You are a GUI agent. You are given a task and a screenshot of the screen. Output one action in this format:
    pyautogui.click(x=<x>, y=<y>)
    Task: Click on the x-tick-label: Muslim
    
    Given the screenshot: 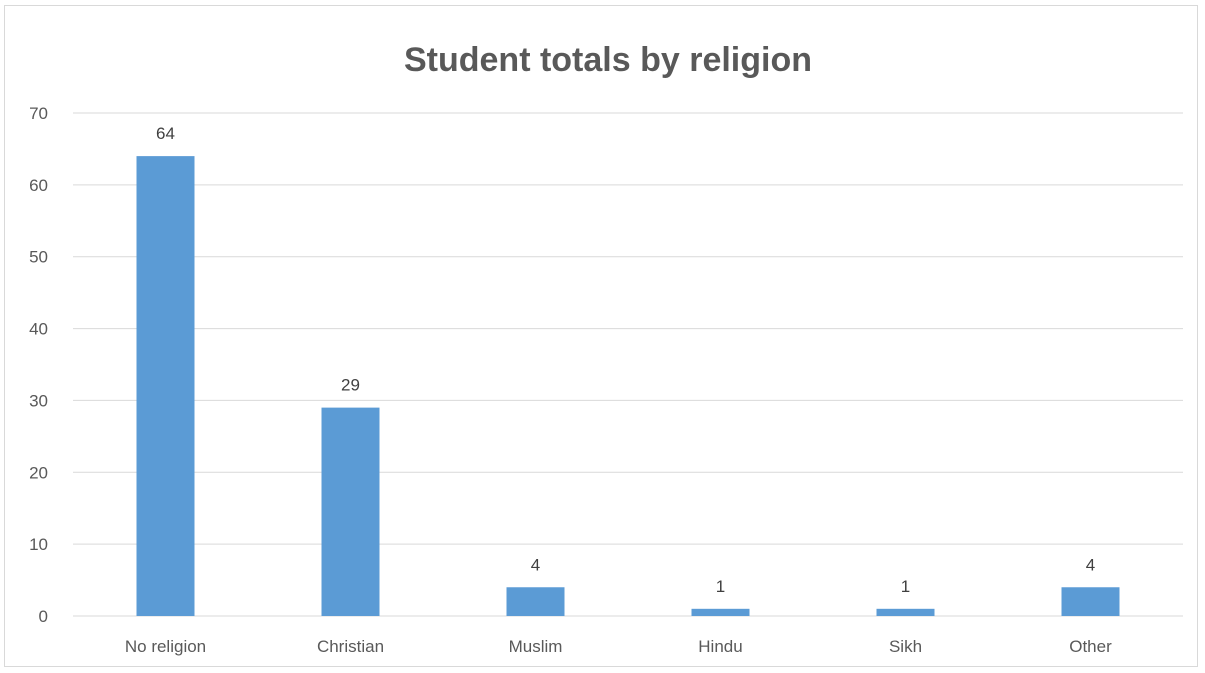 What is the action you would take?
    pyautogui.click(x=536, y=646)
    